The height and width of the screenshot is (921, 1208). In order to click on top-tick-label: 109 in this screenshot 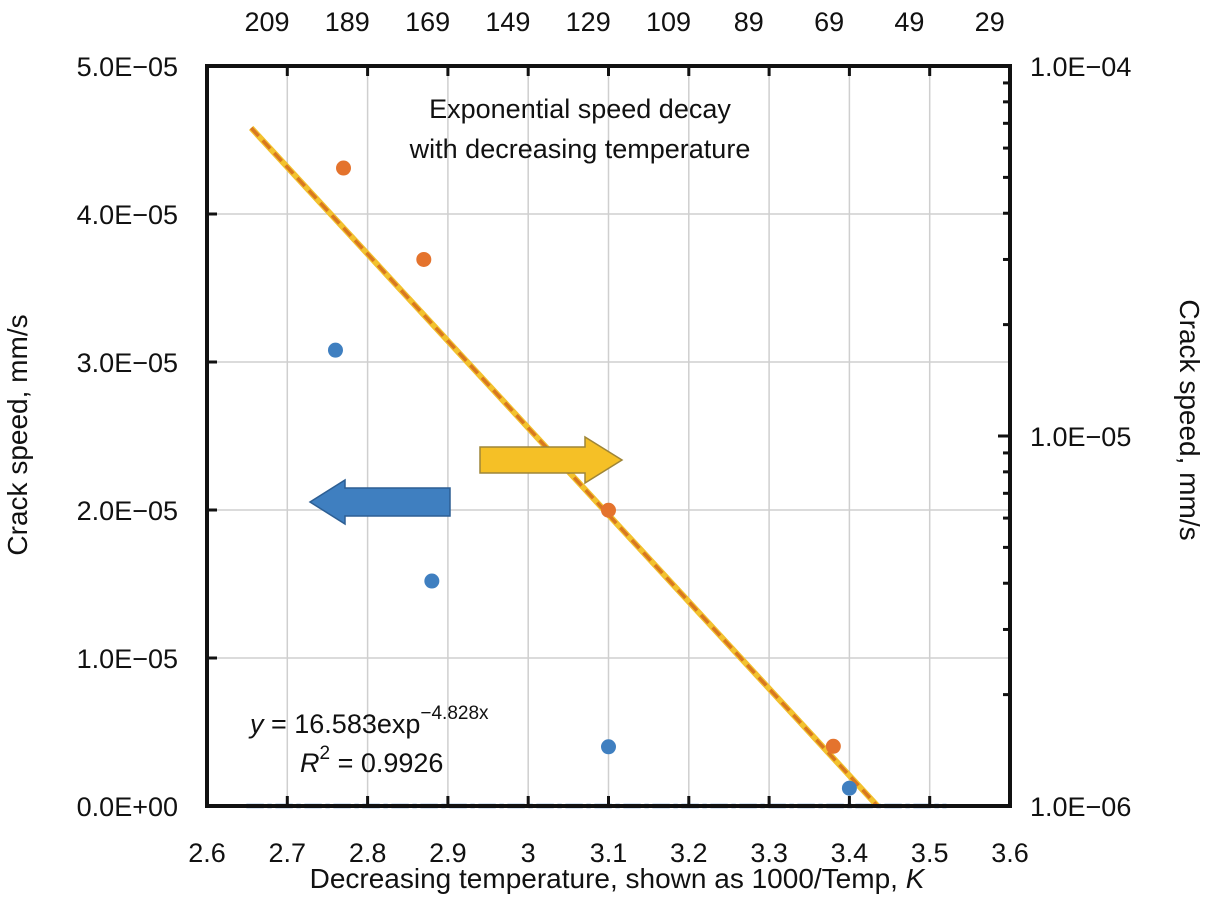, I will do `click(668, 22)`.